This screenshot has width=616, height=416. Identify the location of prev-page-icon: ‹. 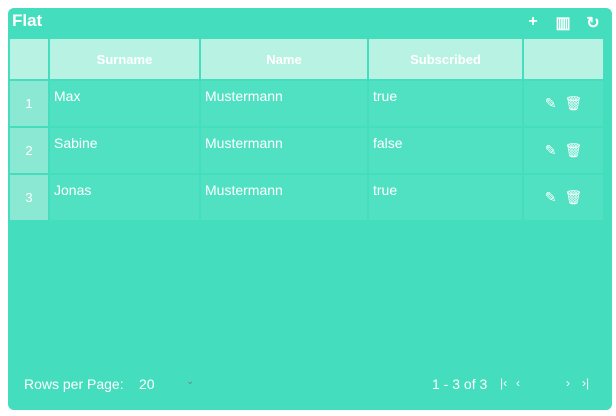
(518, 383).